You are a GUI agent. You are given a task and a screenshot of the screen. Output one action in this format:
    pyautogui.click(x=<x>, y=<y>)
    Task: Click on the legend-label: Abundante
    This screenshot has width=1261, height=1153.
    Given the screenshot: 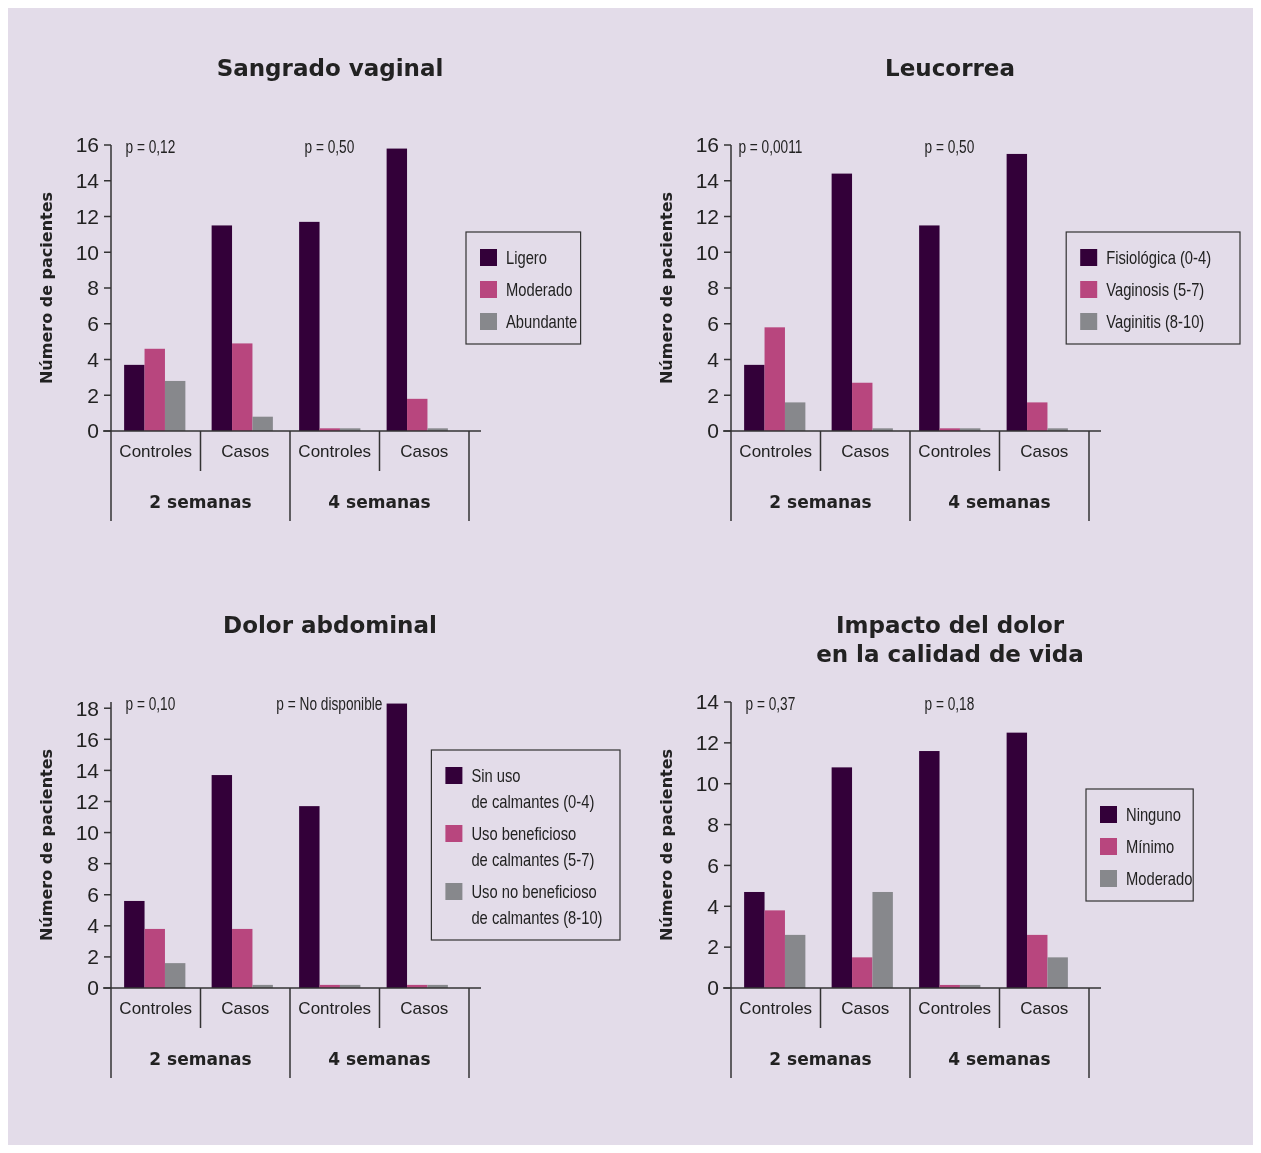 What is the action you would take?
    pyautogui.click(x=542, y=321)
    